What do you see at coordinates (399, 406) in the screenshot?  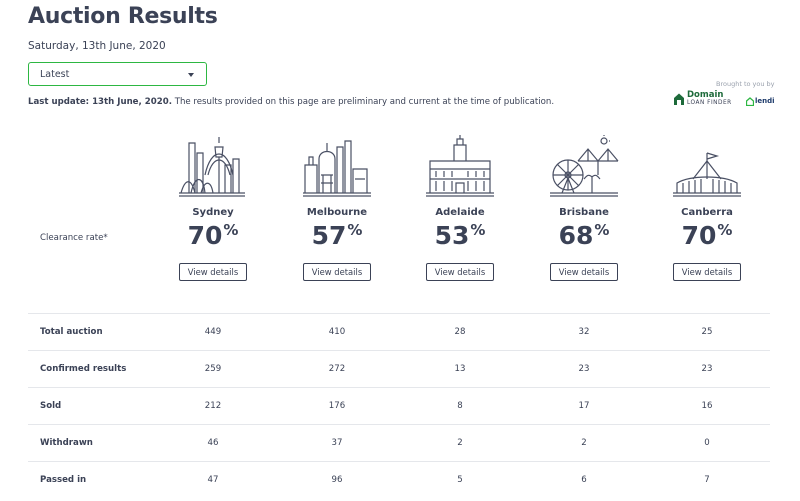 I see `table-row: Sold 212 176 8 17 16` at bounding box center [399, 406].